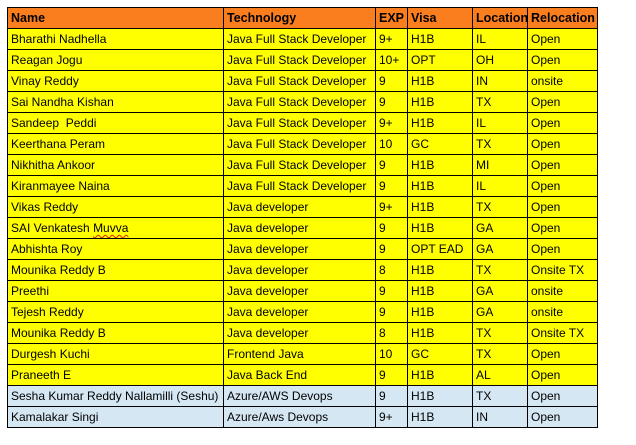  Describe the element at coordinates (299, 396) in the screenshot. I see `cell-technology: Azure/AWS Devops` at that location.